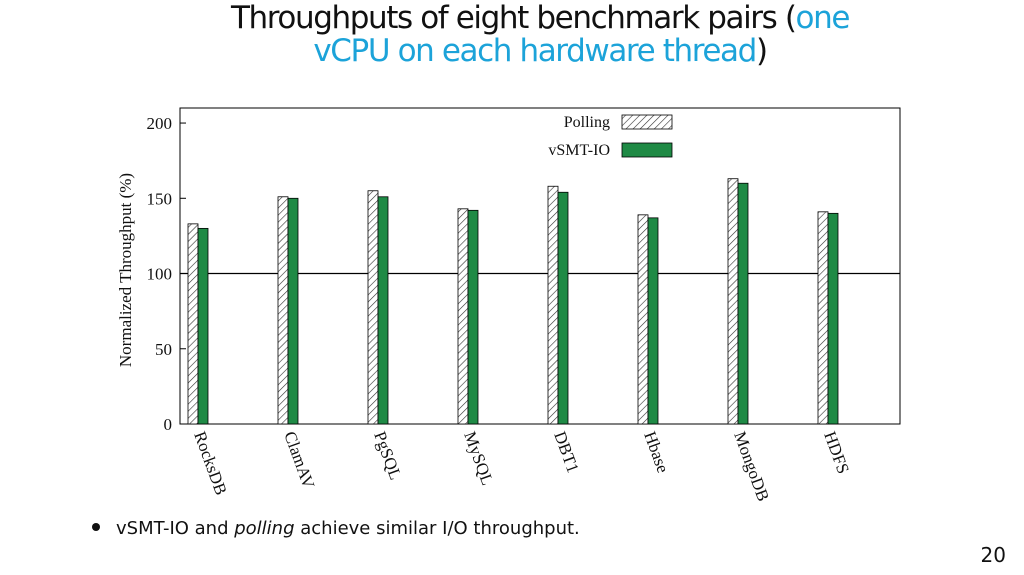 The width and height of the screenshot is (1024, 575). What do you see at coordinates (203, 326) in the screenshot?
I see `bar-vsmt-io-rocksdb` at bounding box center [203, 326].